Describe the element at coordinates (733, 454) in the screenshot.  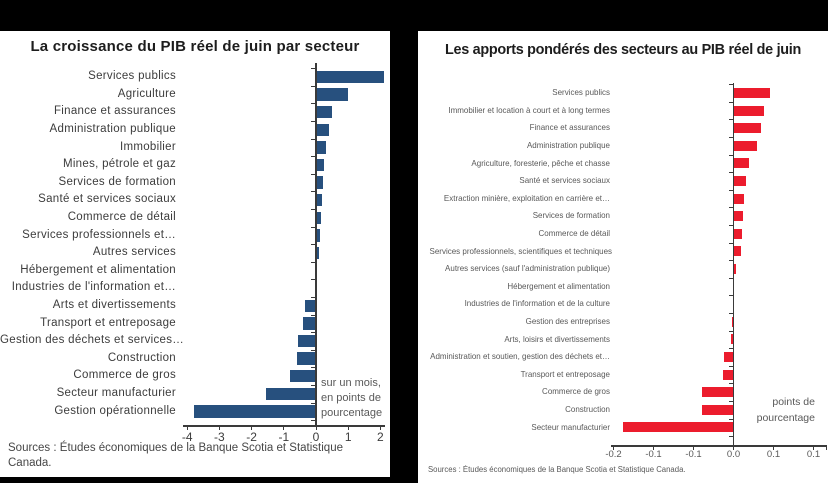
I see `x-axis-tick-label: 0.0` at that location.